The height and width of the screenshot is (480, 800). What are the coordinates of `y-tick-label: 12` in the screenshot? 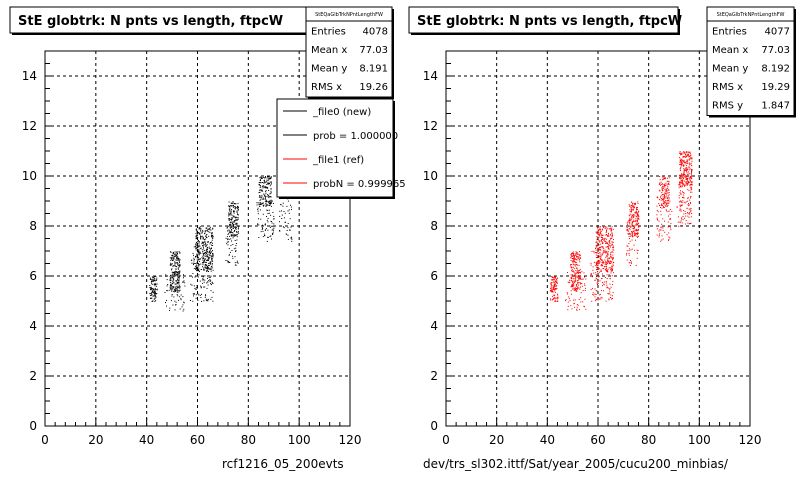 It's located at (430, 126).